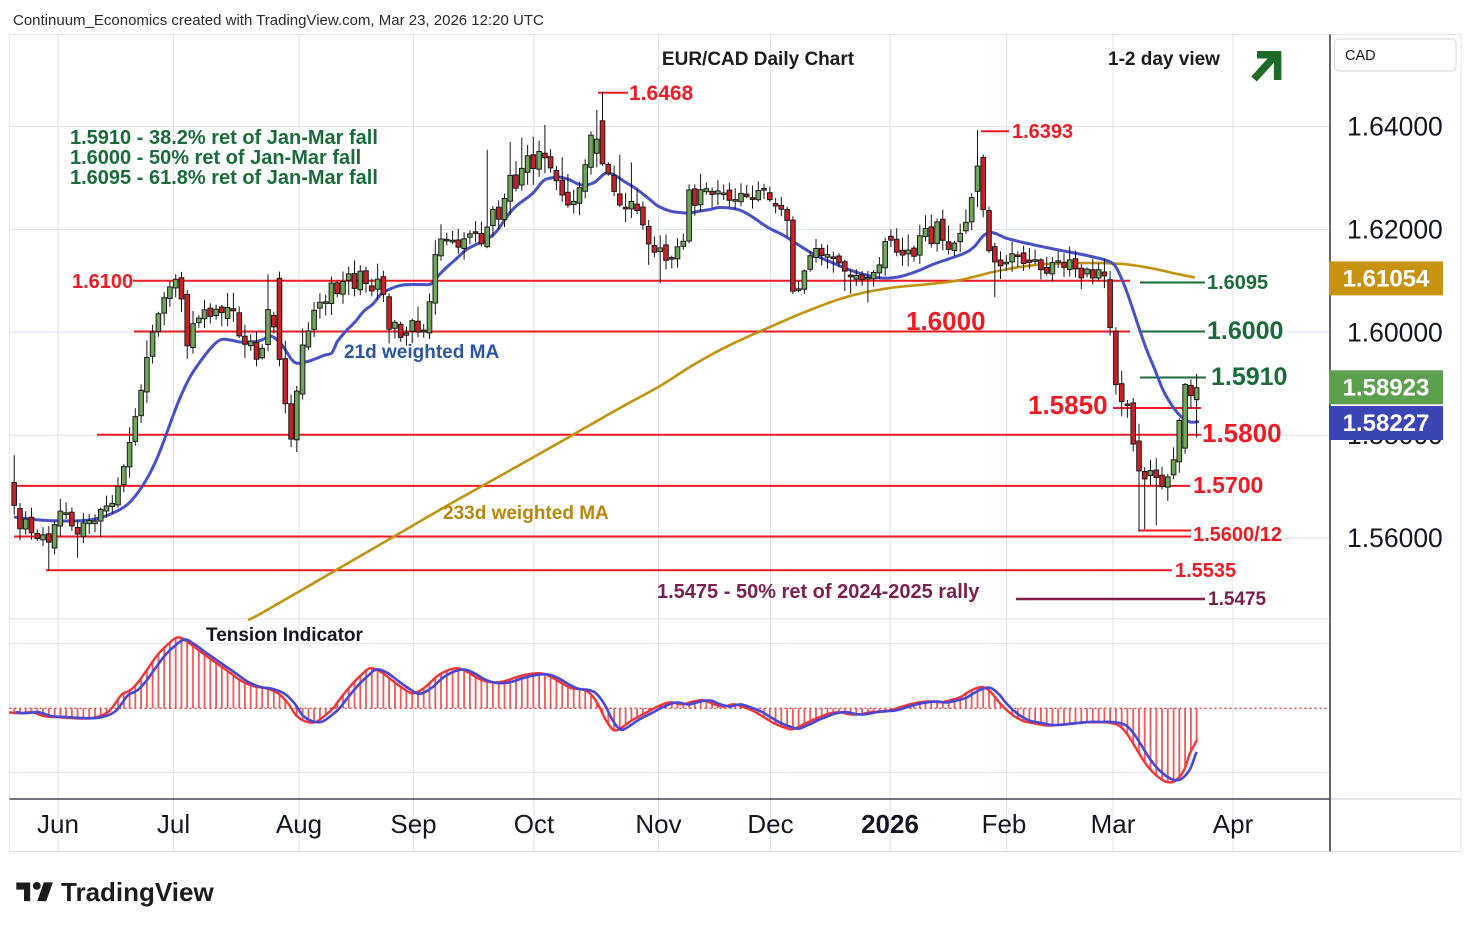  Describe the element at coordinates (173, 824) in the screenshot. I see `svg-text: Jul` at that location.